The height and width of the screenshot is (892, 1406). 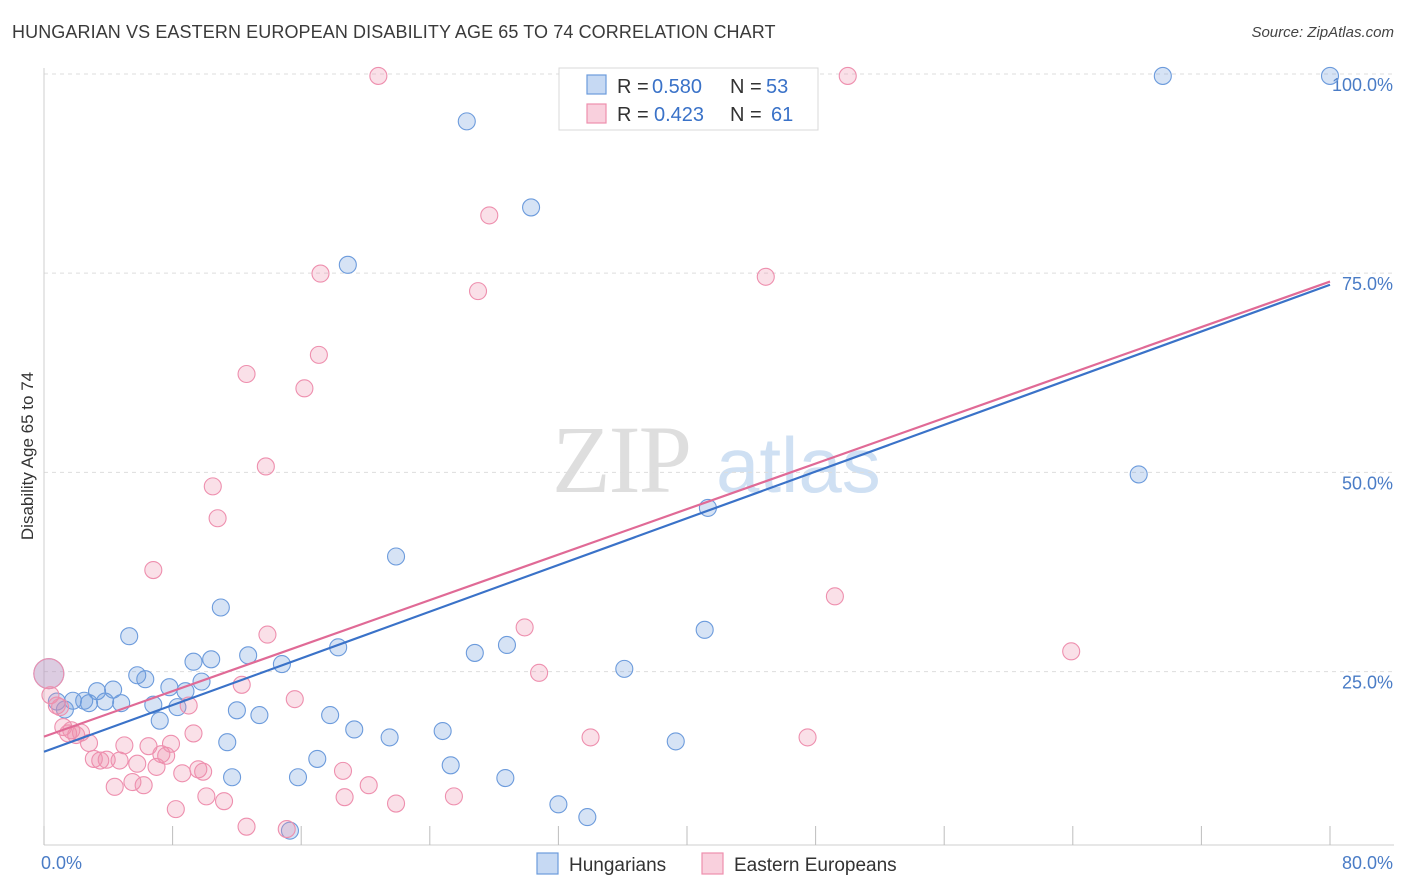 What do you see at coordinates (621, 459) in the screenshot?
I see `watermark-zip: ZIP` at bounding box center [621, 459].